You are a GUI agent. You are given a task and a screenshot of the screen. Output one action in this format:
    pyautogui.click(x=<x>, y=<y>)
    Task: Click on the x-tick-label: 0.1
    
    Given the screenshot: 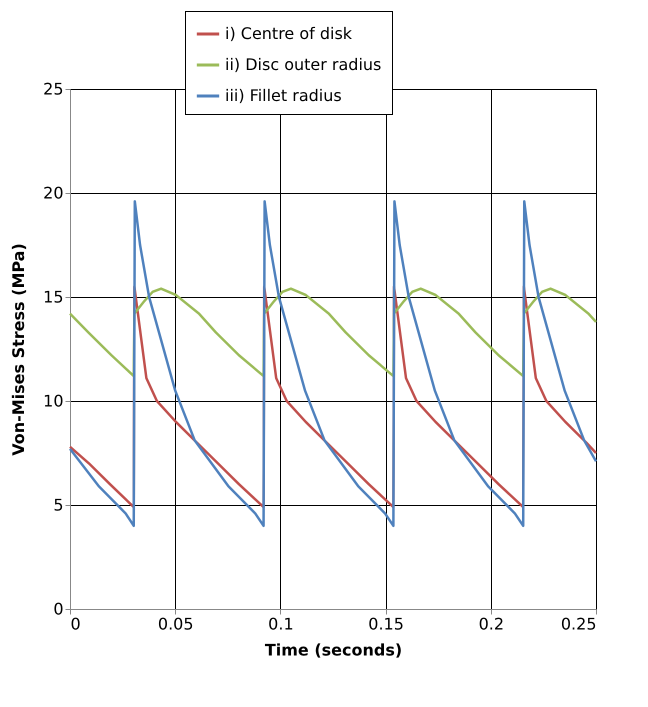 What is the action you would take?
    pyautogui.click(x=281, y=624)
    